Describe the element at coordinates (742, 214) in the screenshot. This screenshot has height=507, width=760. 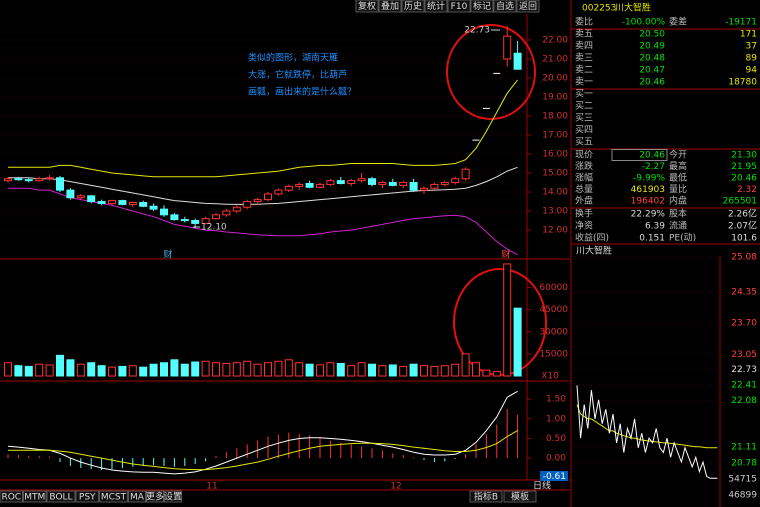
I see `field-value: 2.26亿` at that location.